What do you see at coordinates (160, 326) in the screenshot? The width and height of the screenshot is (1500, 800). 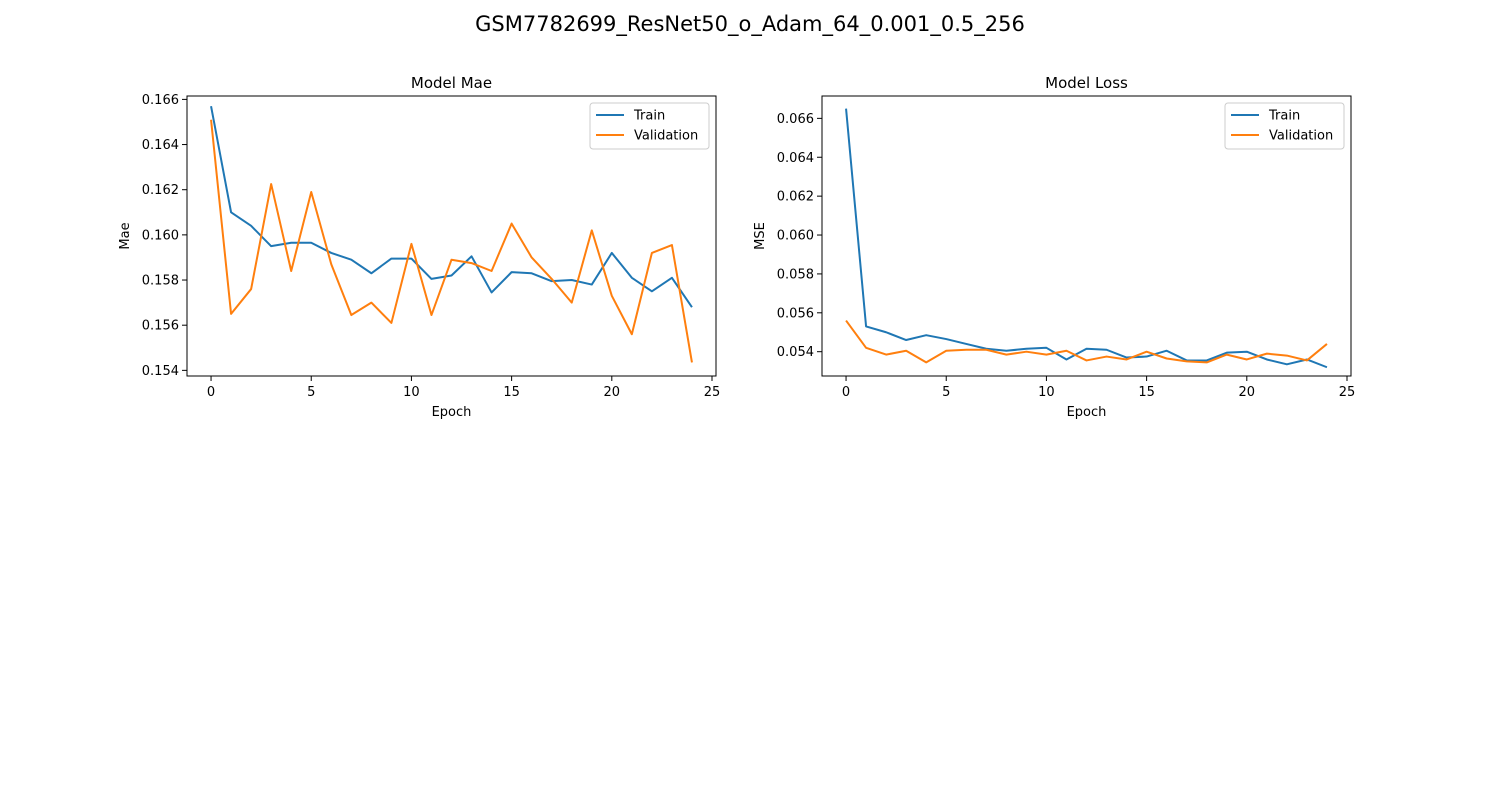 I see `y-tick-label: 0.156` at bounding box center [160, 326].